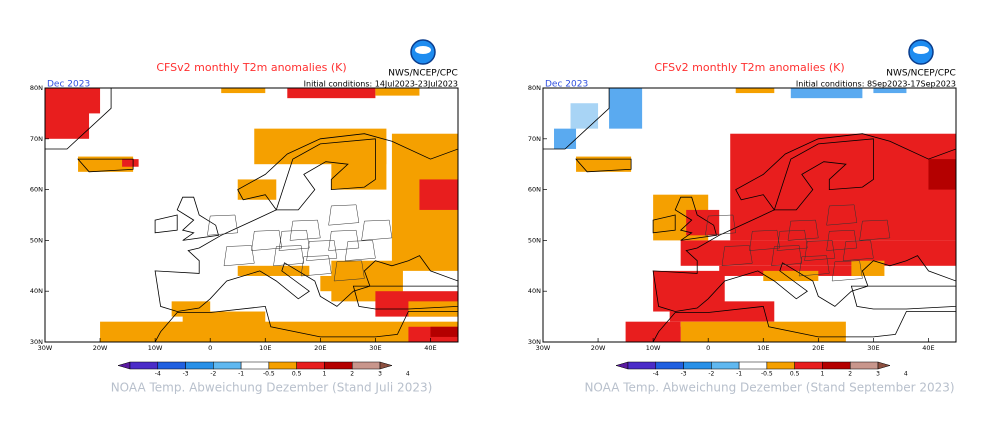 This screenshot has width=1000, height=429. What do you see at coordinates (386, 365) in the screenshot?
I see `colorbar-end-high` at bounding box center [386, 365].